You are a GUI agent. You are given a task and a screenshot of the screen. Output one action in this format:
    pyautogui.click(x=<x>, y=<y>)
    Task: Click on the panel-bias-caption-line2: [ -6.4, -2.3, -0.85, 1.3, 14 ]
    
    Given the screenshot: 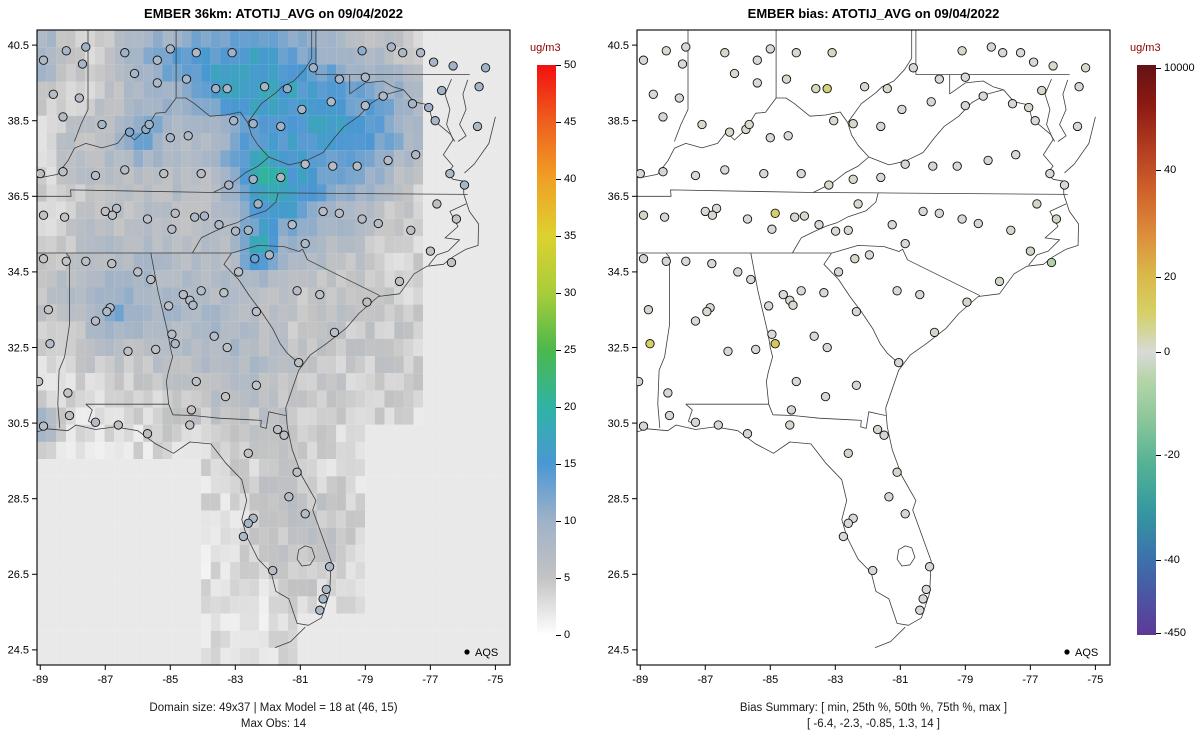 What is the action you would take?
    pyautogui.click(x=873, y=723)
    